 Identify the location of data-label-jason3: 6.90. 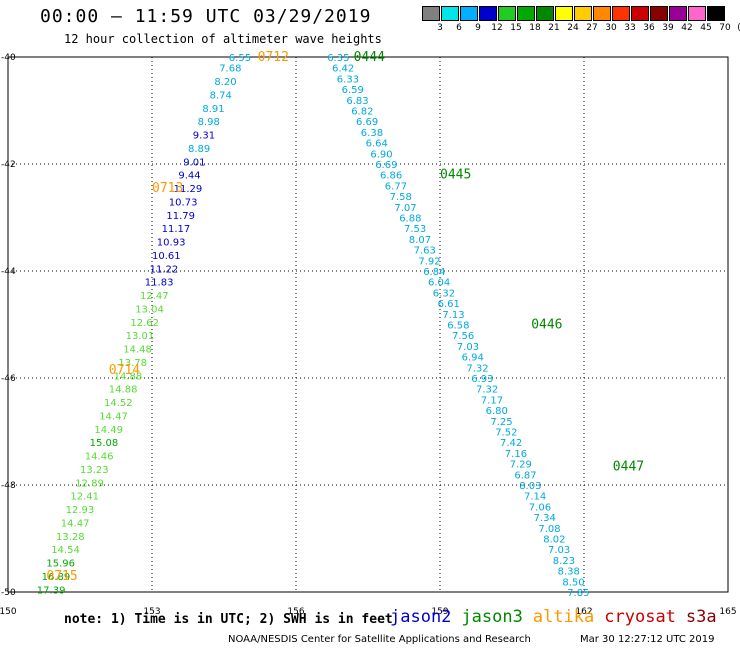
(381, 154).